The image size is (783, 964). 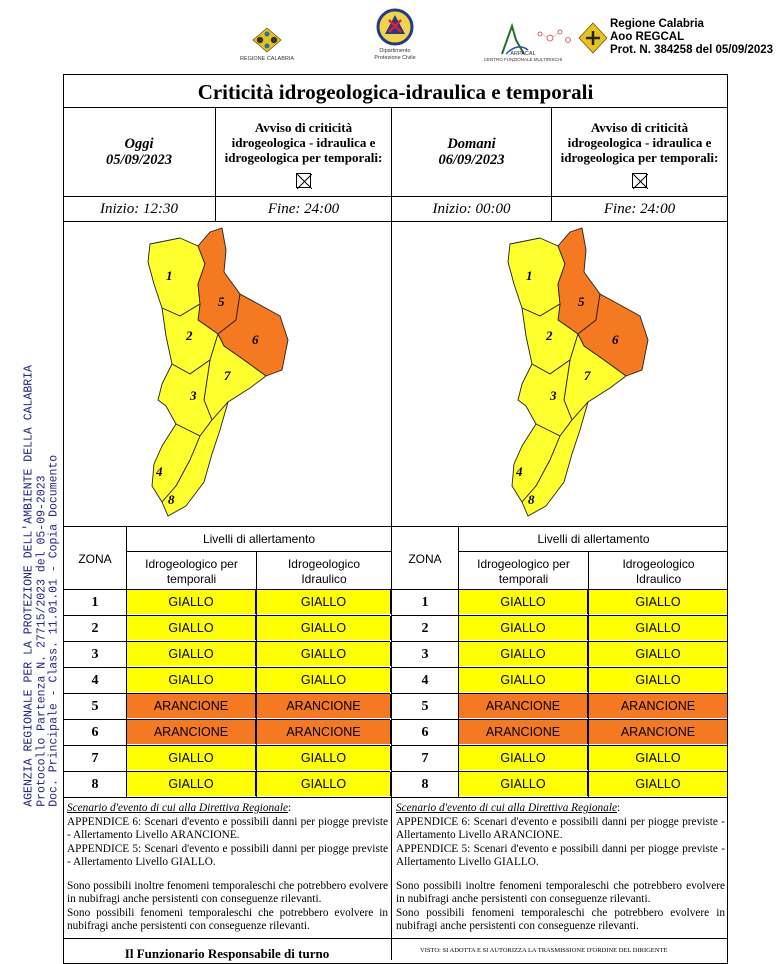 What do you see at coordinates (657, 24) in the screenshot?
I see `protocol-line-1: Regione Calabria` at bounding box center [657, 24].